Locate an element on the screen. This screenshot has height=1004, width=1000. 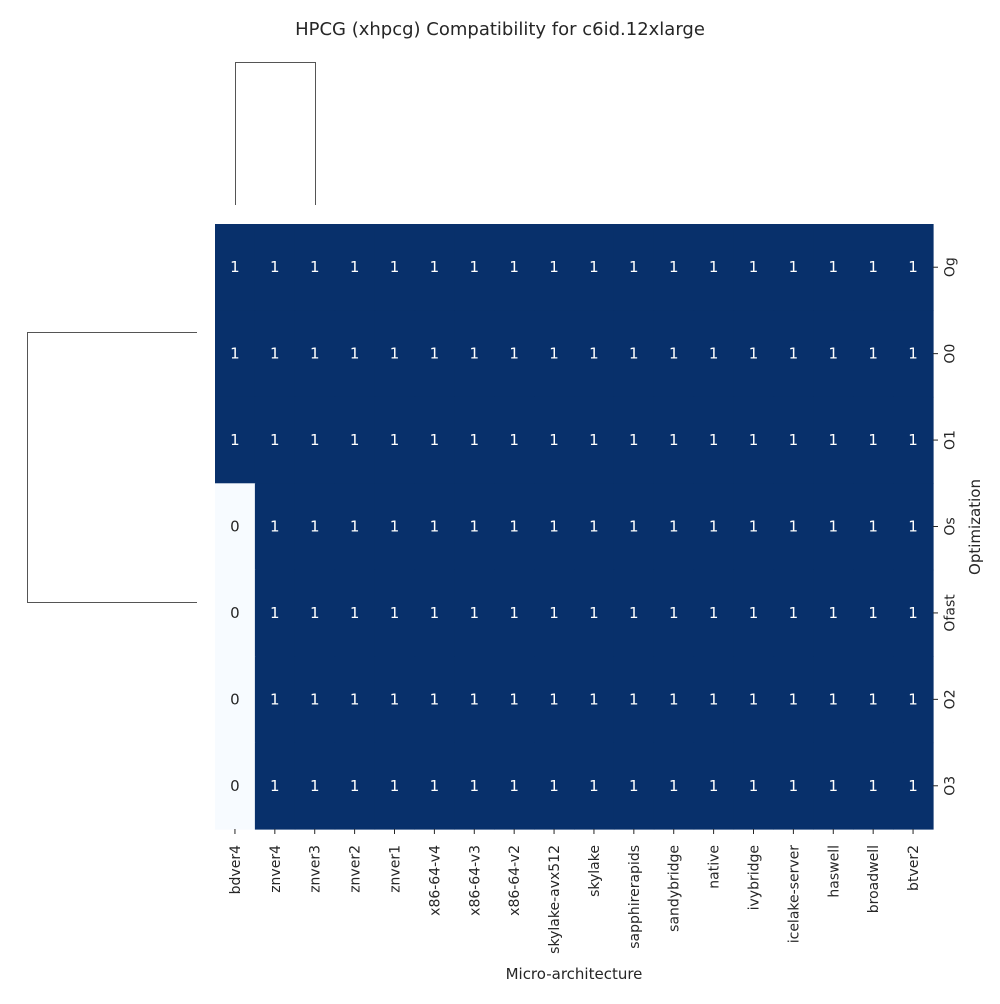
x-tick-label: sapphirerapids is located at coordinates (635, 897).